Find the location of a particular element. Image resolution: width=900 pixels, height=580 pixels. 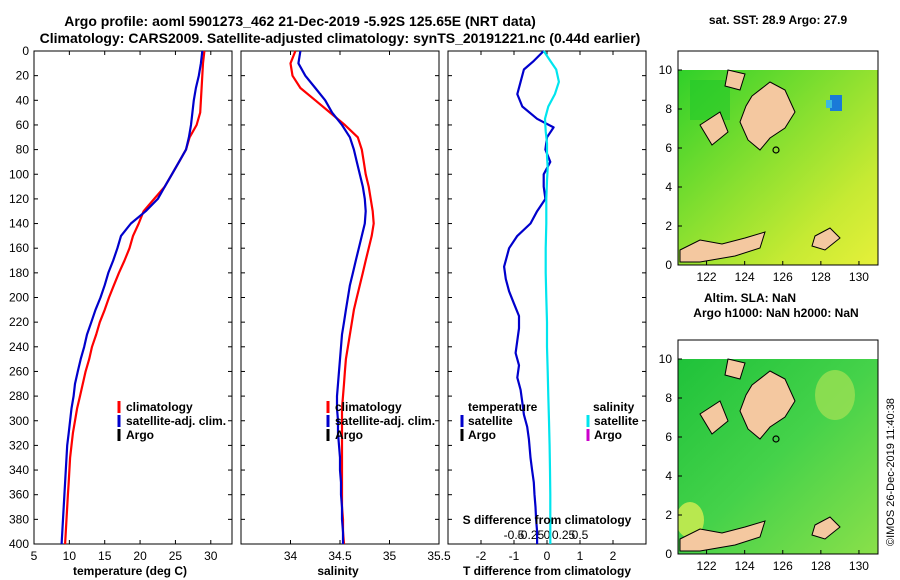

x-tick-label: 25 is located at coordinates (176, 556).